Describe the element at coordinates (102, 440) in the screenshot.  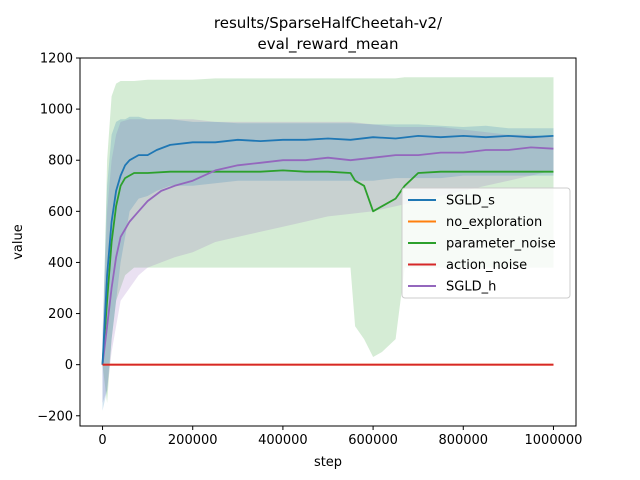
I see `x-tick-label: 0` at that location.